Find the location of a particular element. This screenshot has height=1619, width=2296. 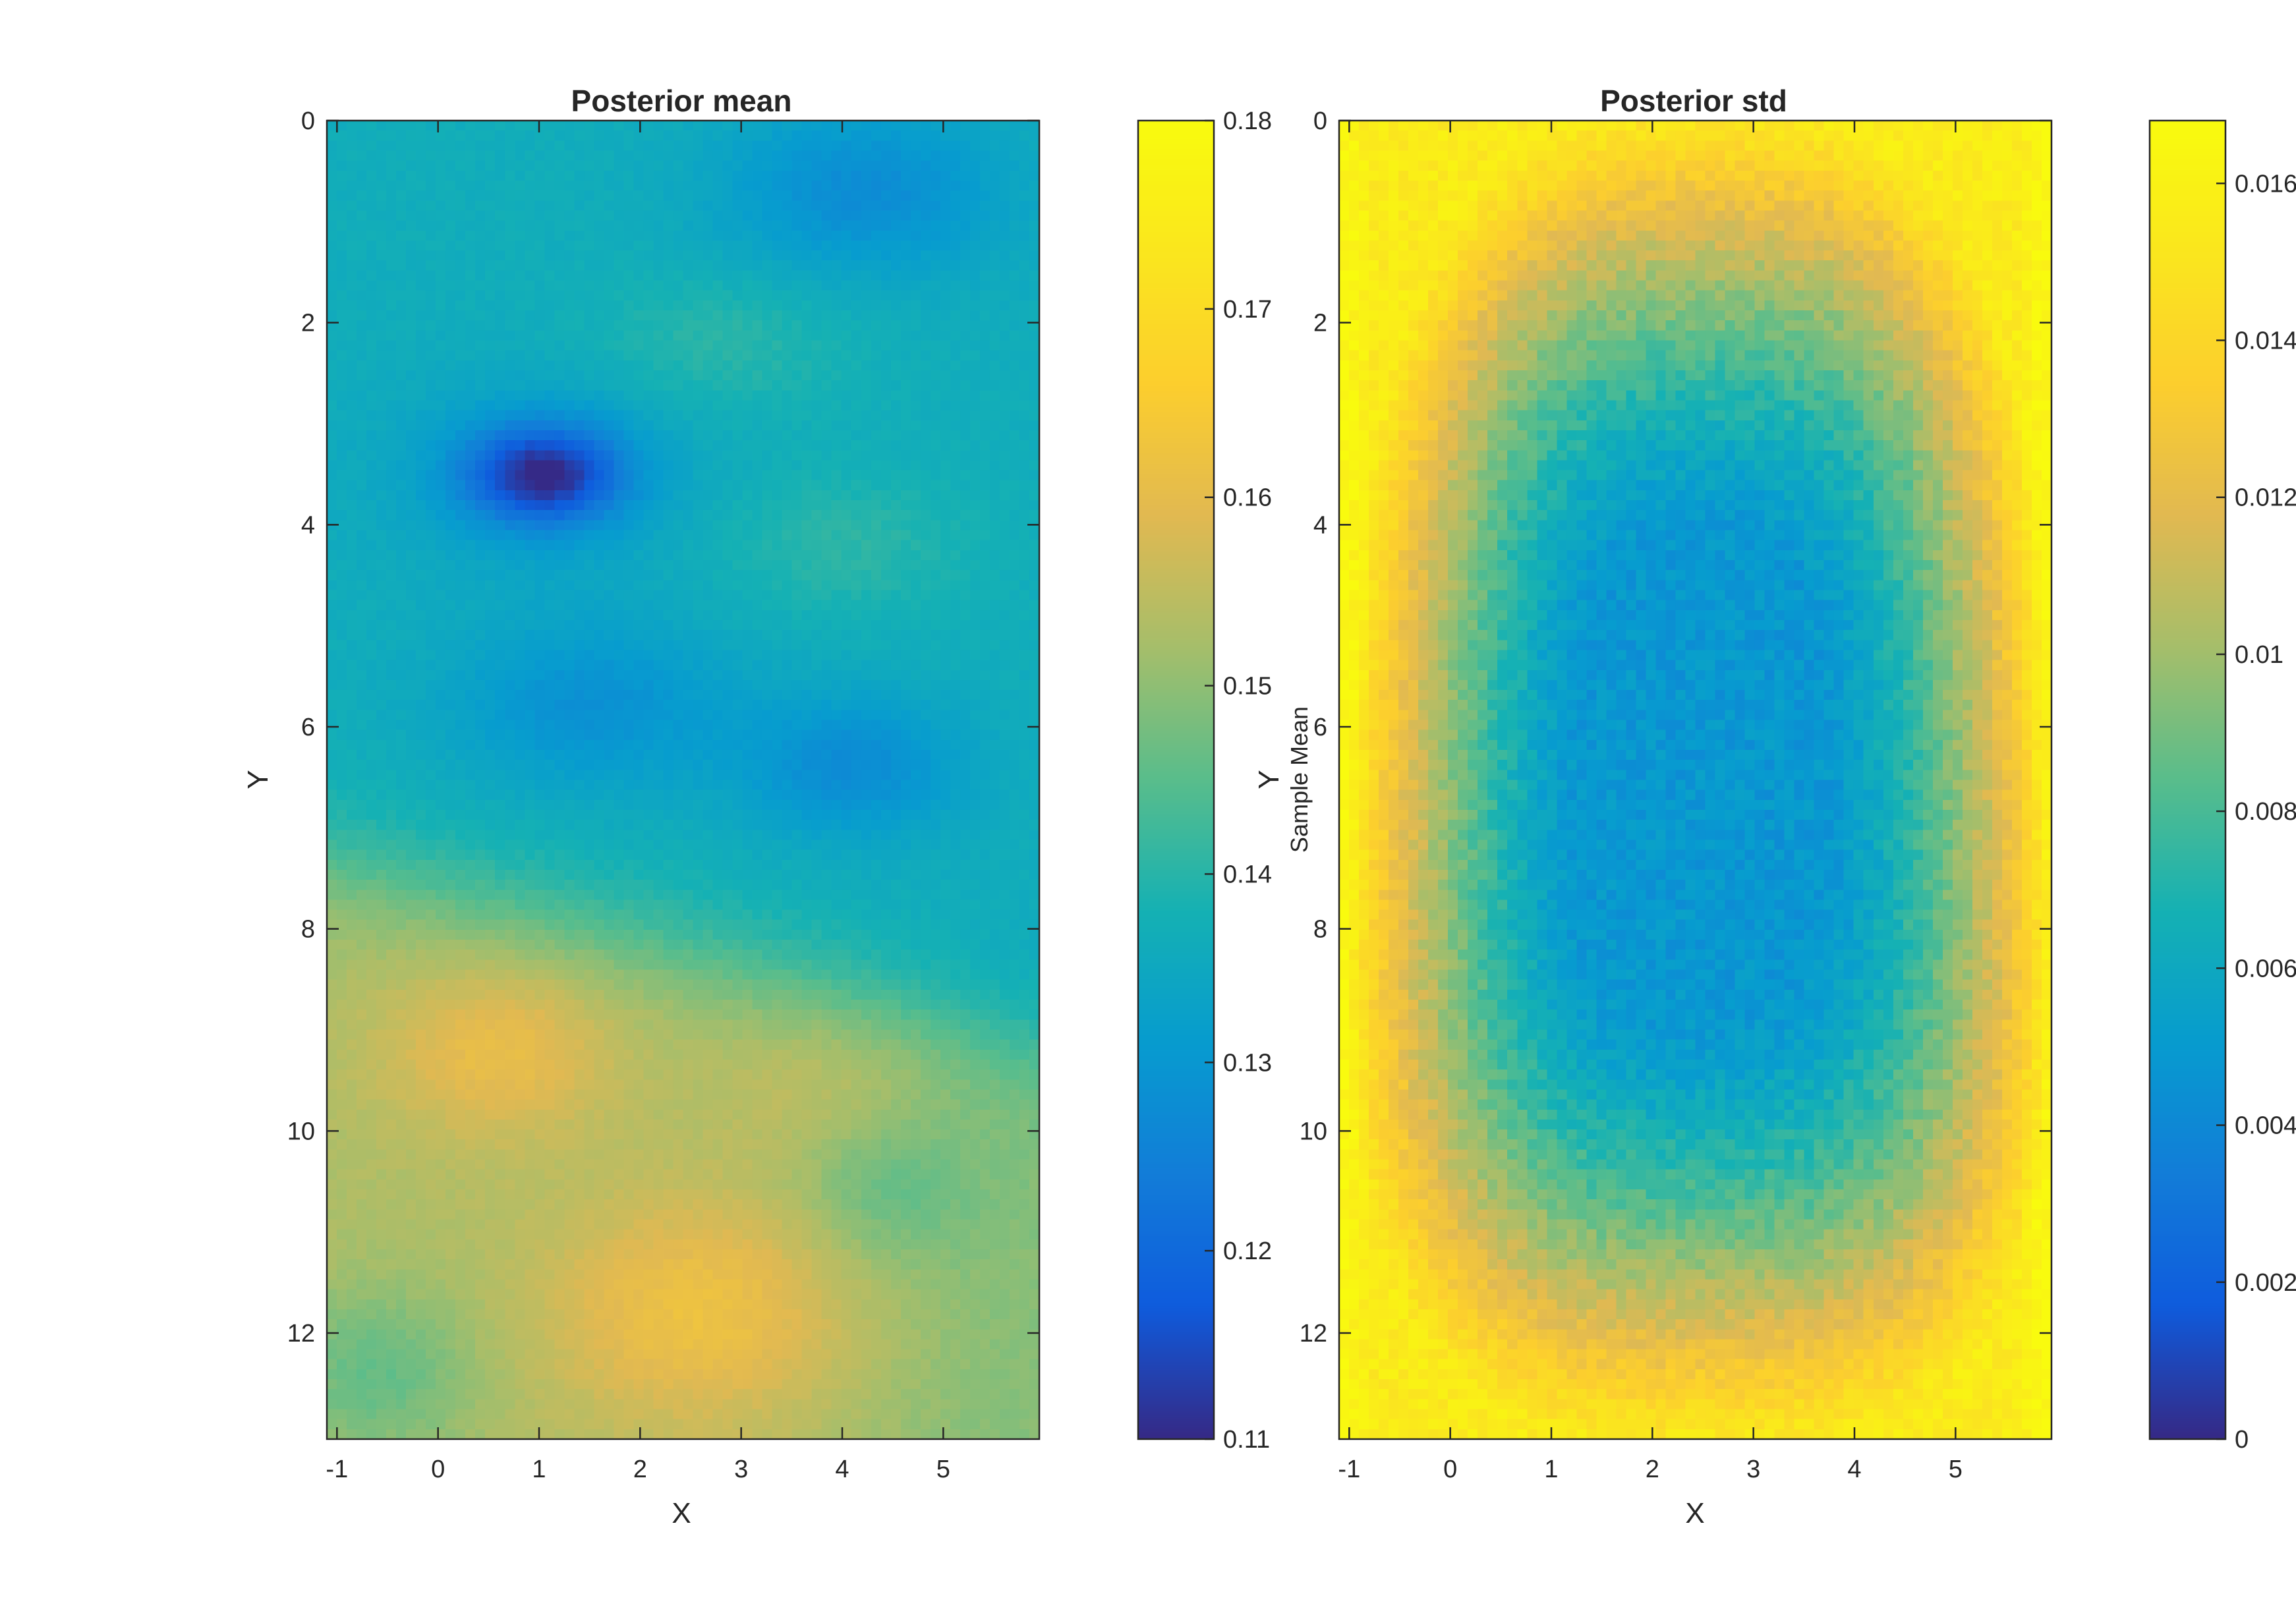

mean-xtick-label: 4 is located at coordinates (842, 1469).